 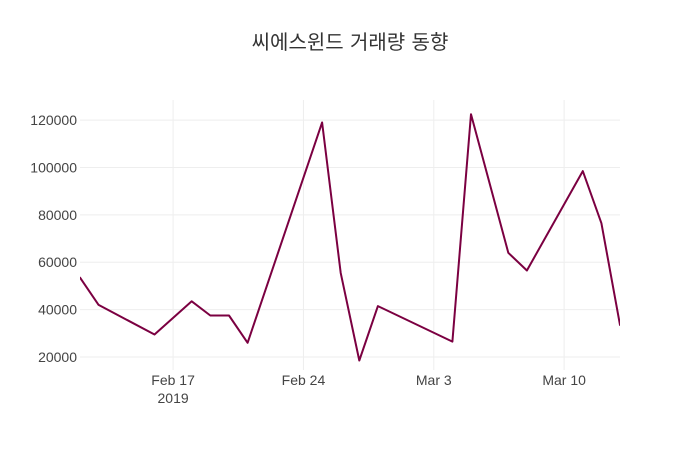 I want to click on y-tick-label: 120000, so click(x=53, y=120).